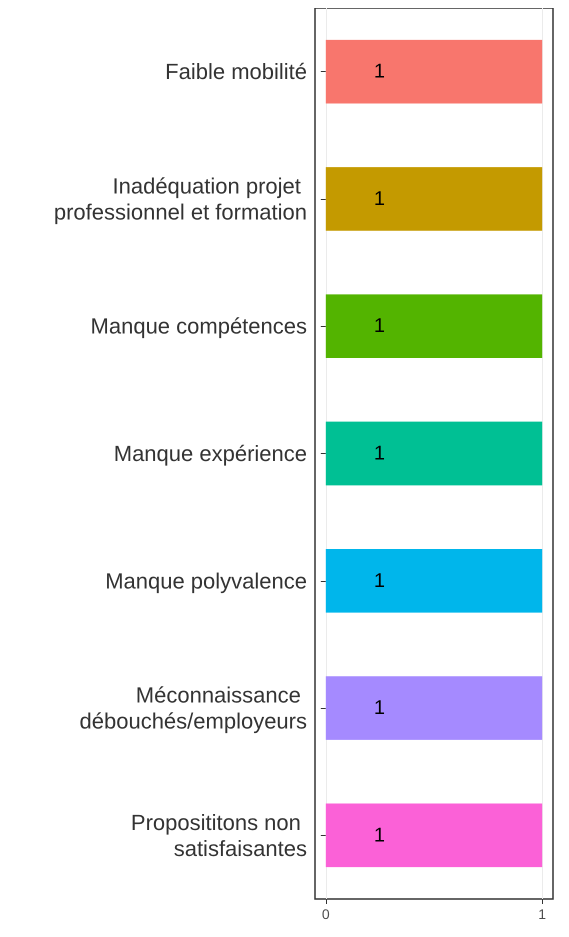 Image resolution: width=569 pixels, height=937 pixels. I want to click on y-tick-label: Faible mobilité, so click(236, 71).